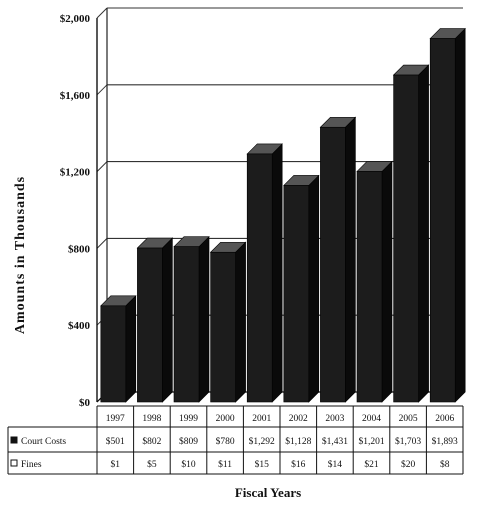 The width and height of the screenshot is (481, 510). I want to click on data-label: $14, so click(335, 464).